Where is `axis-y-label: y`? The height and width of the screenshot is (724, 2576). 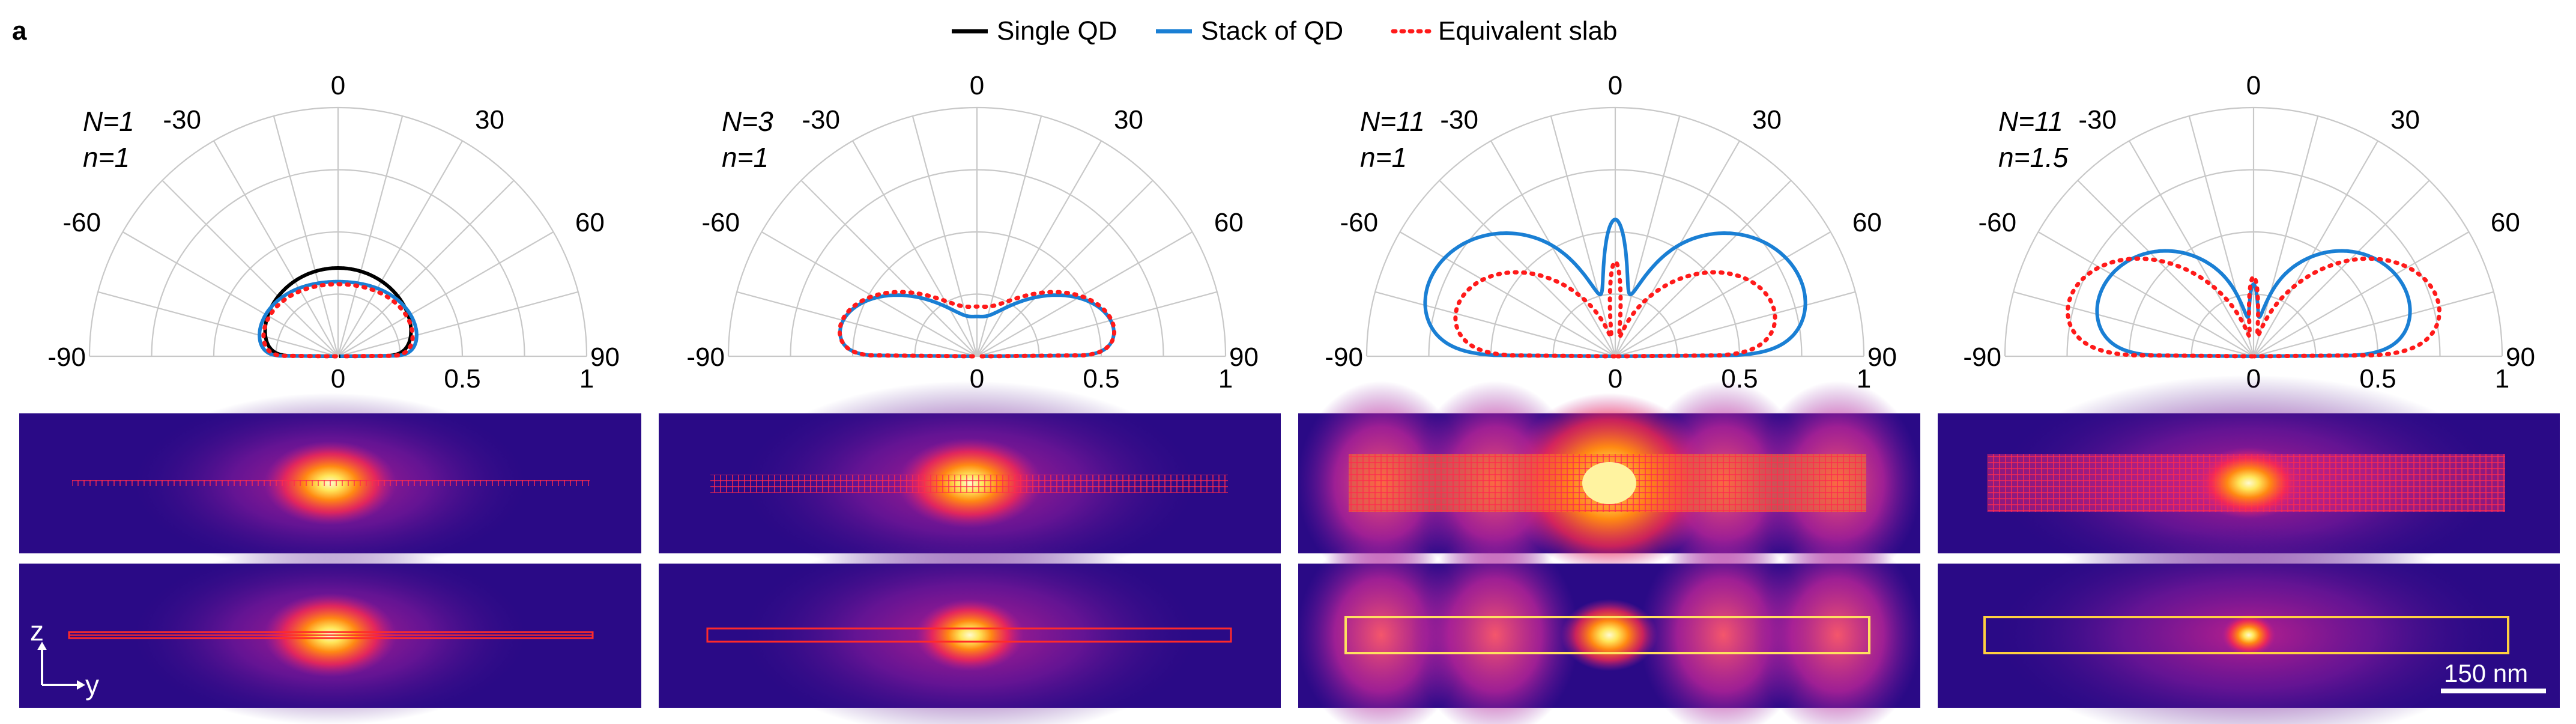 axis-y-label: y is located at coordinates (92, 685).